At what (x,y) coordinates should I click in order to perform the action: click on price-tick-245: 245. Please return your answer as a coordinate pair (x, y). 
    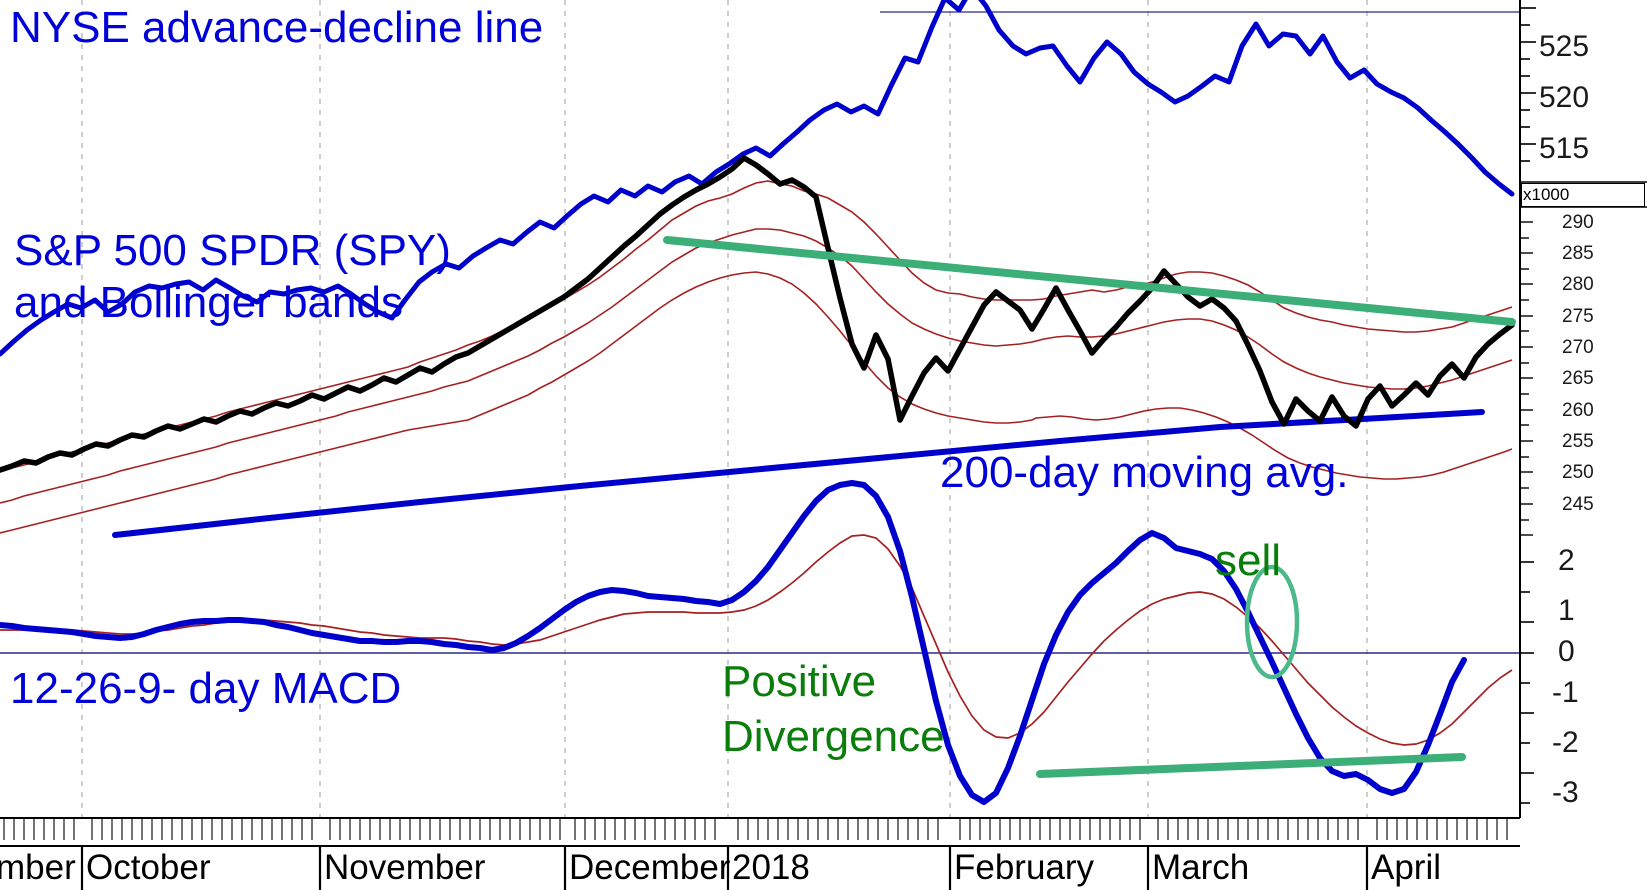
    Looking at the image, I should click on (1578, 504).